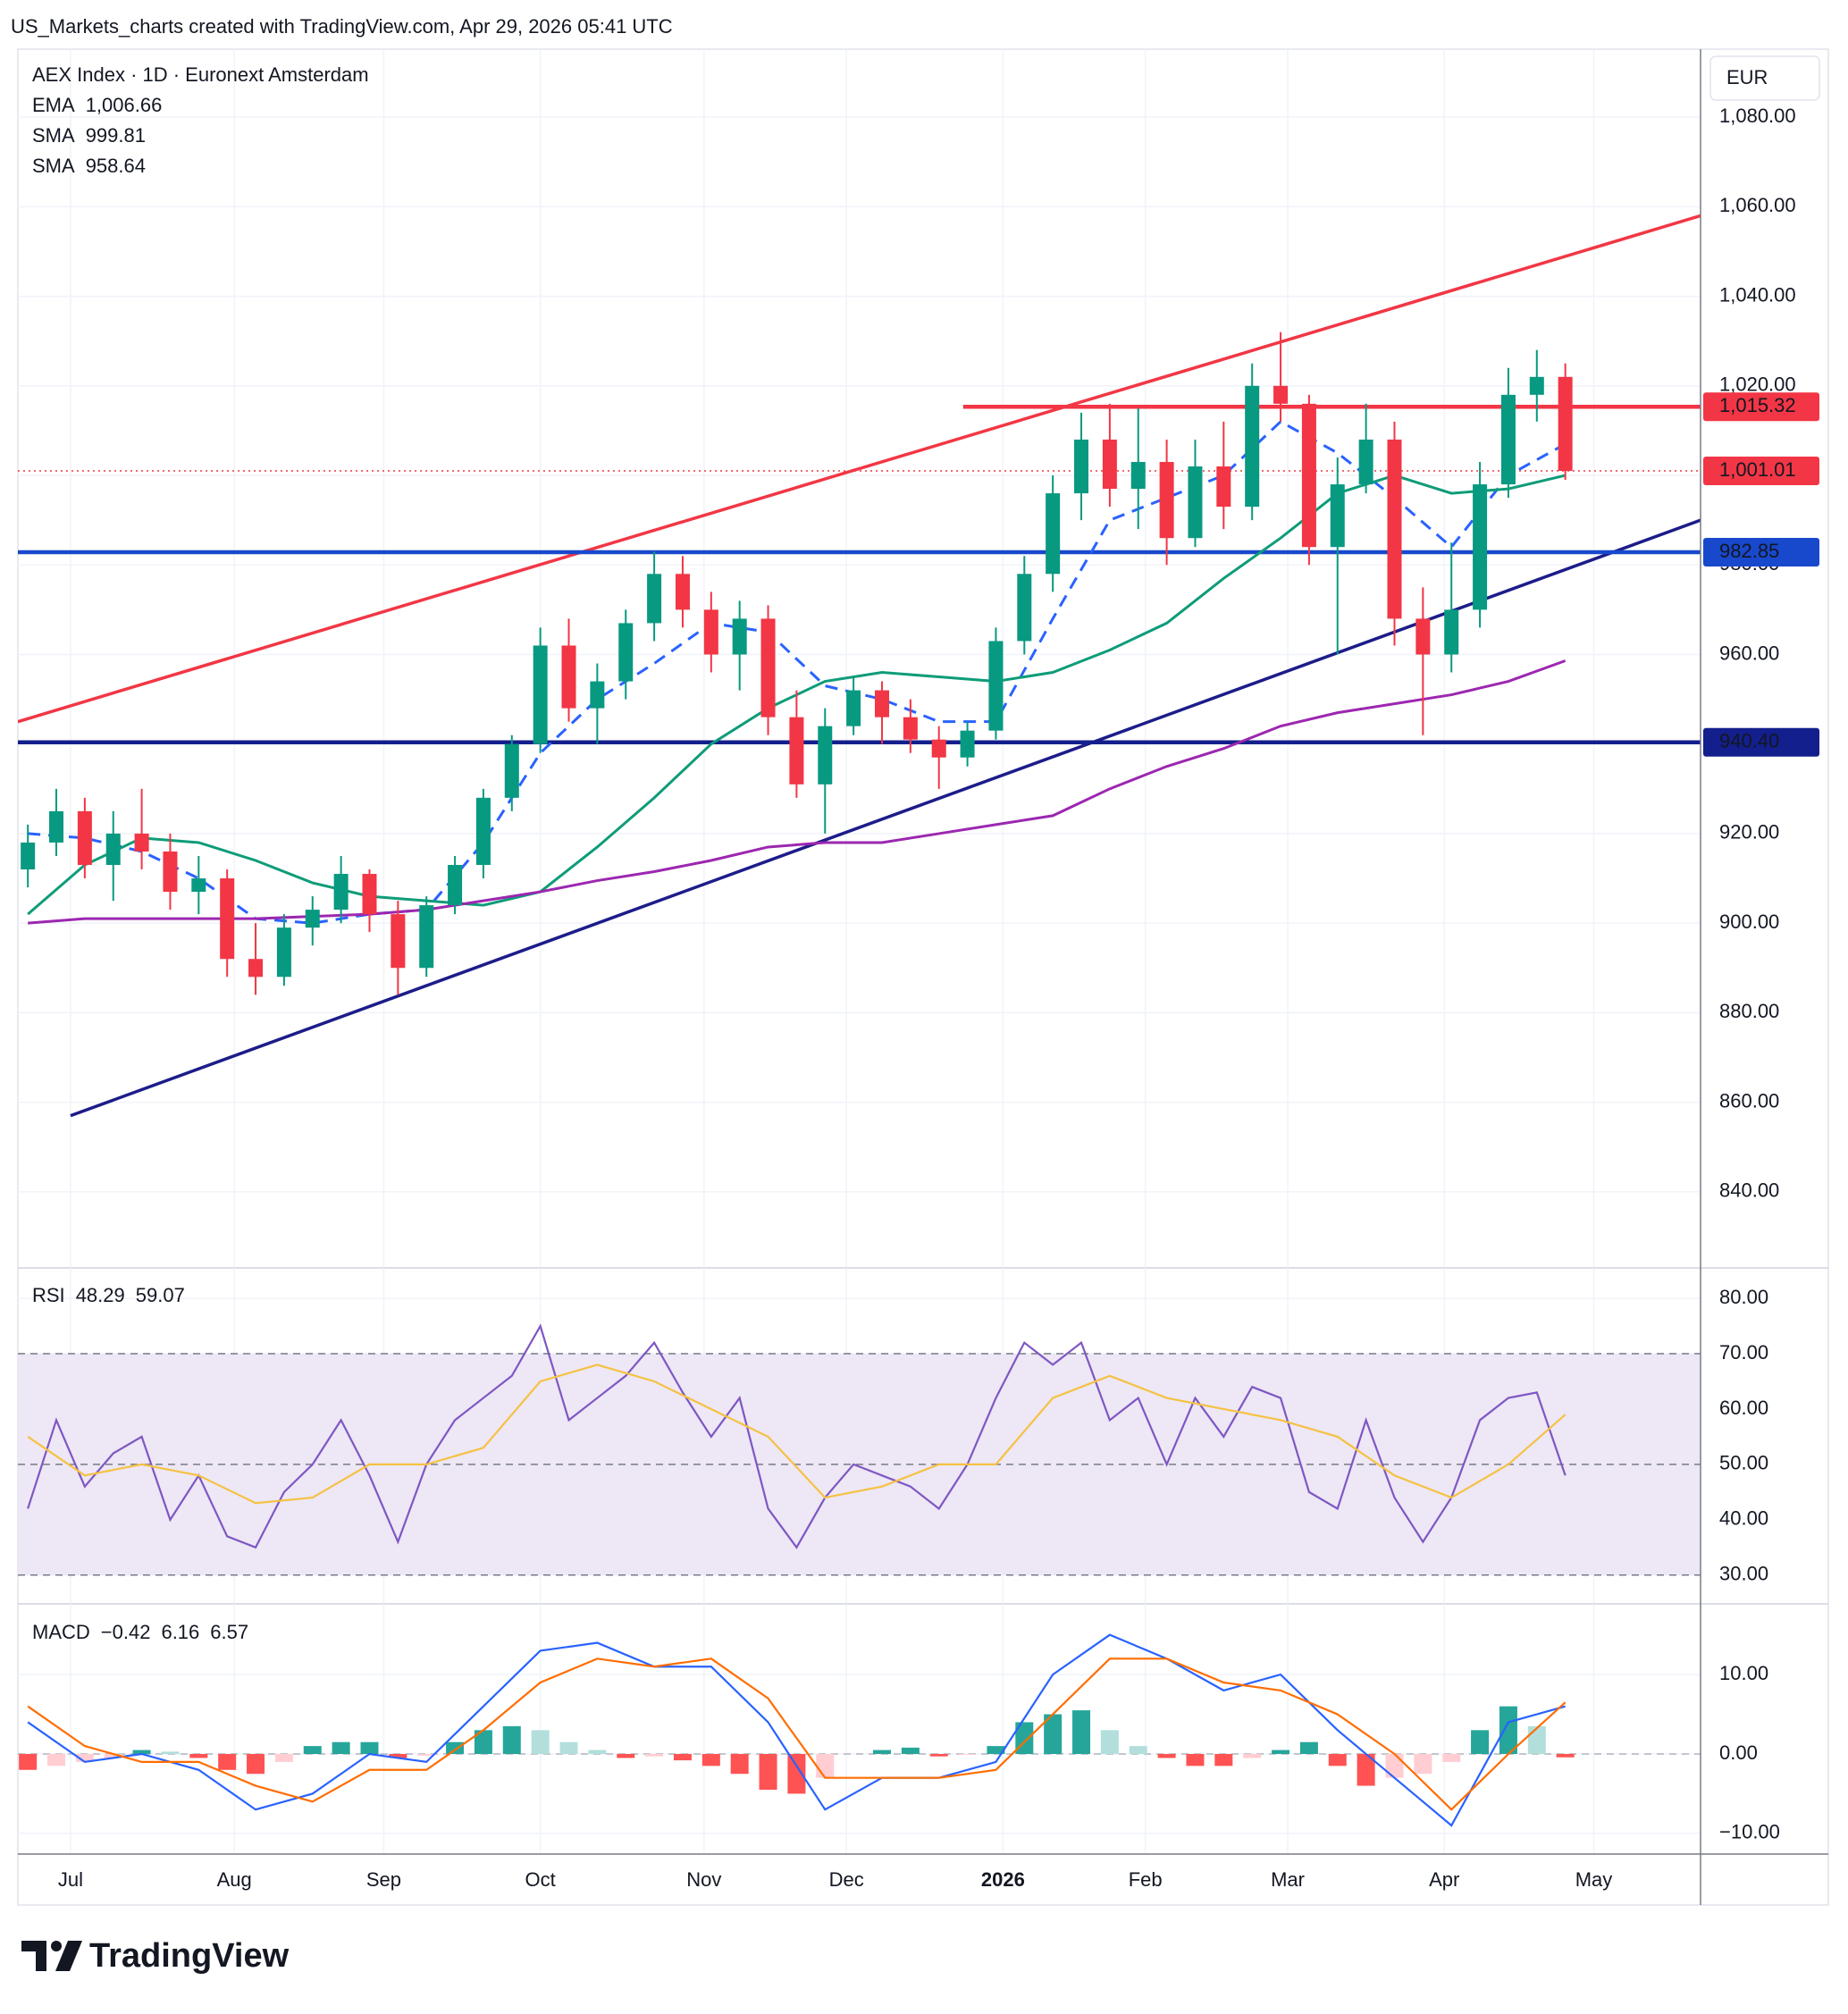 The width and height of the screenshot is (1848, 2014). Describe the element at coordinates (200, 74) in the screenshot. I see `chart-title: AEX Index · 1D · Euronext Amsterdam` at that location.